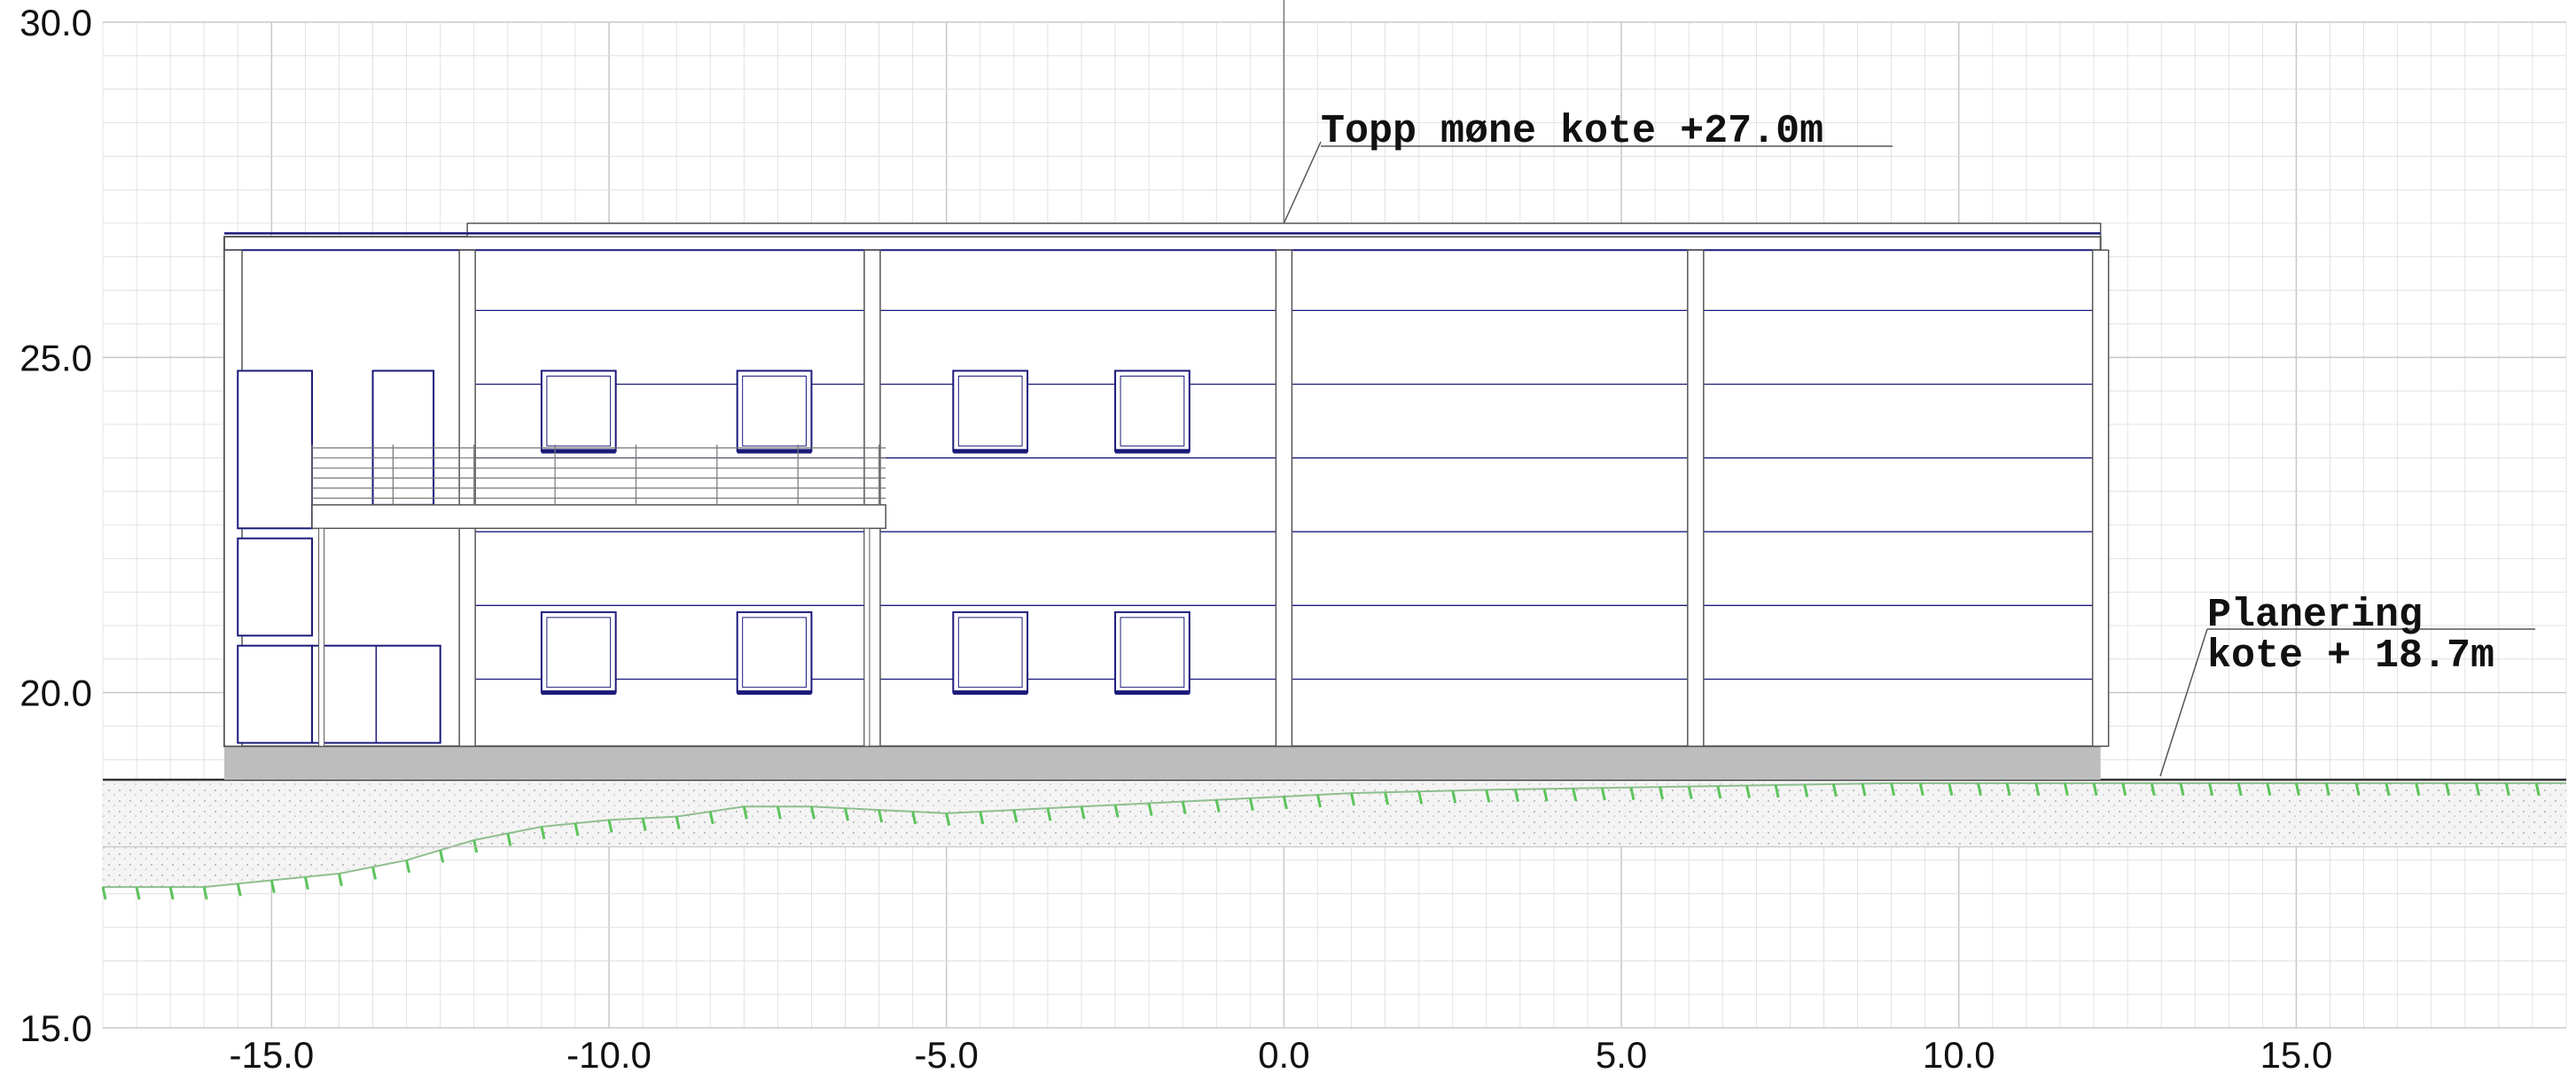  I want to click on existing-ground-fill, so click(1334, 834).